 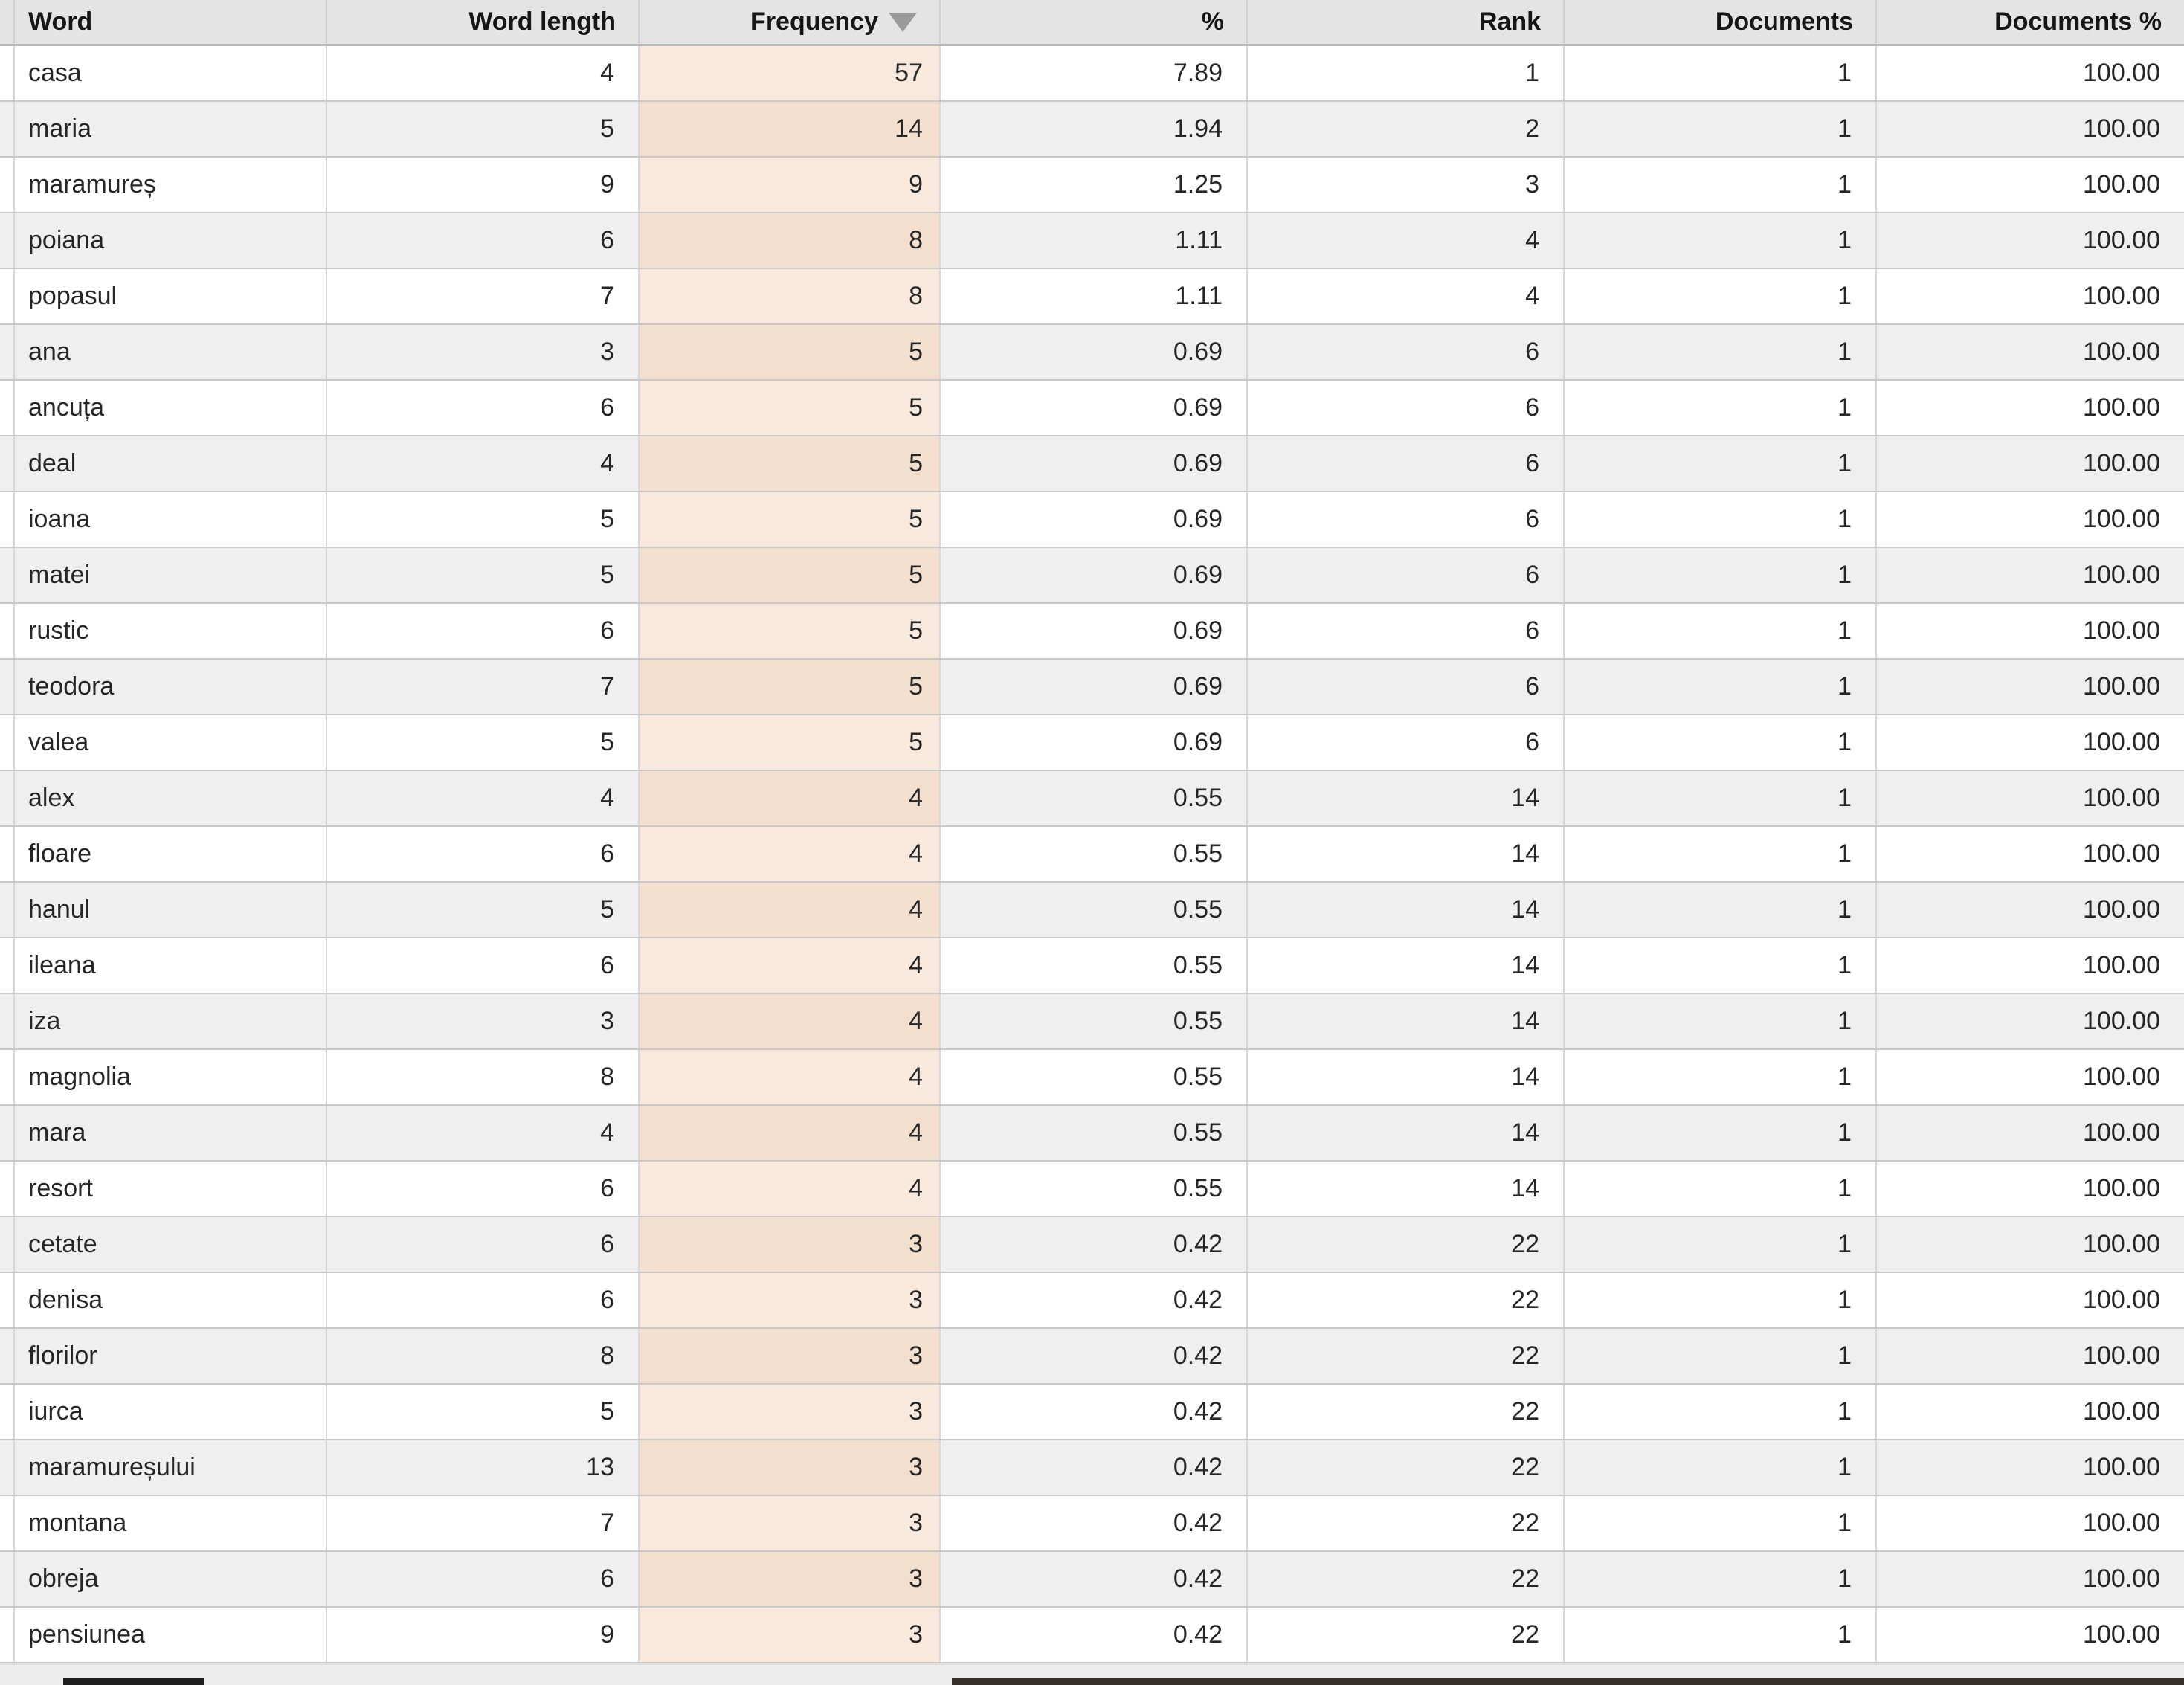 I want to click on table-row-iurca: iurca 5 3 0.42 22 1 100.00, so click(x=1092, y=1412).